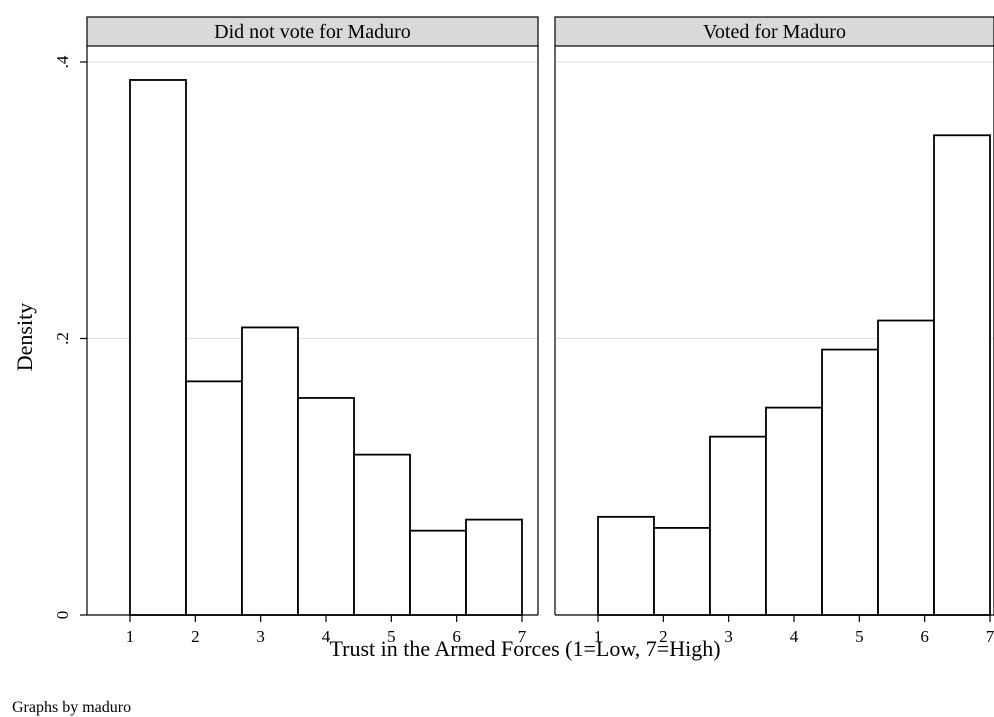  I want to click on panel-title: Did not vote for Maduro, so click(312, 32).